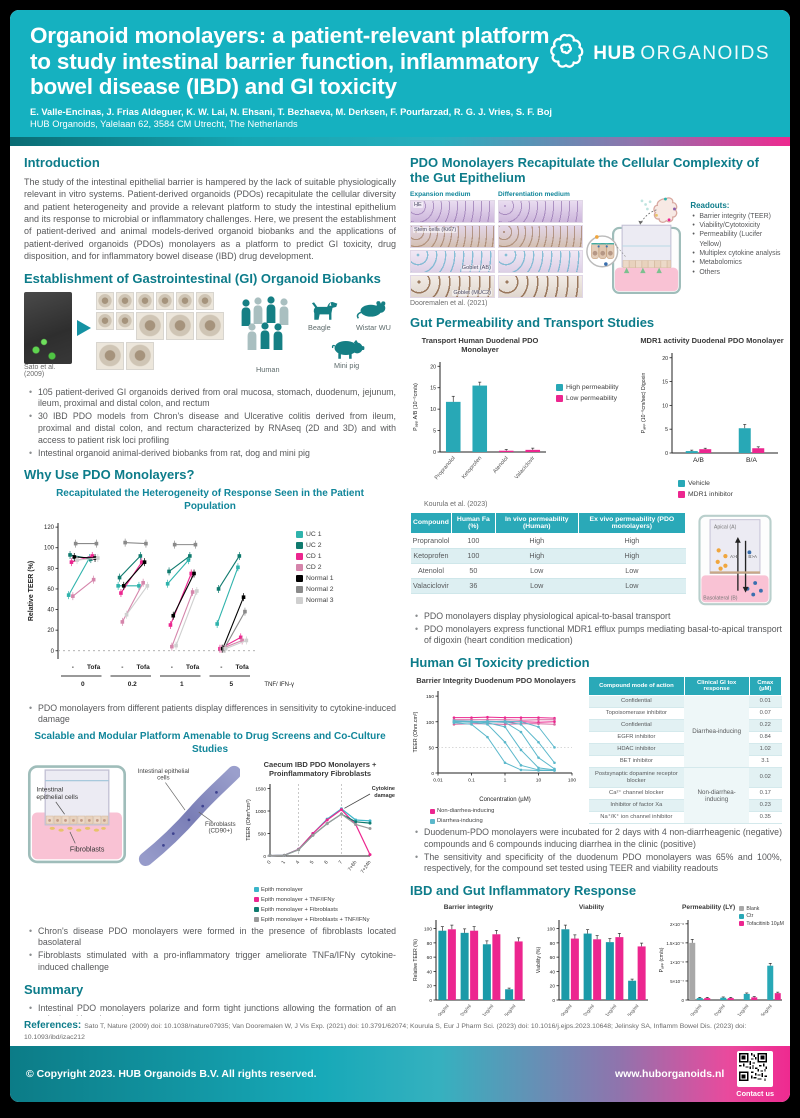  What do you see at coordinates (710, 205) in the screenshot?
I see `readouts-label: Readouts:` at bounding box center [710, 205].